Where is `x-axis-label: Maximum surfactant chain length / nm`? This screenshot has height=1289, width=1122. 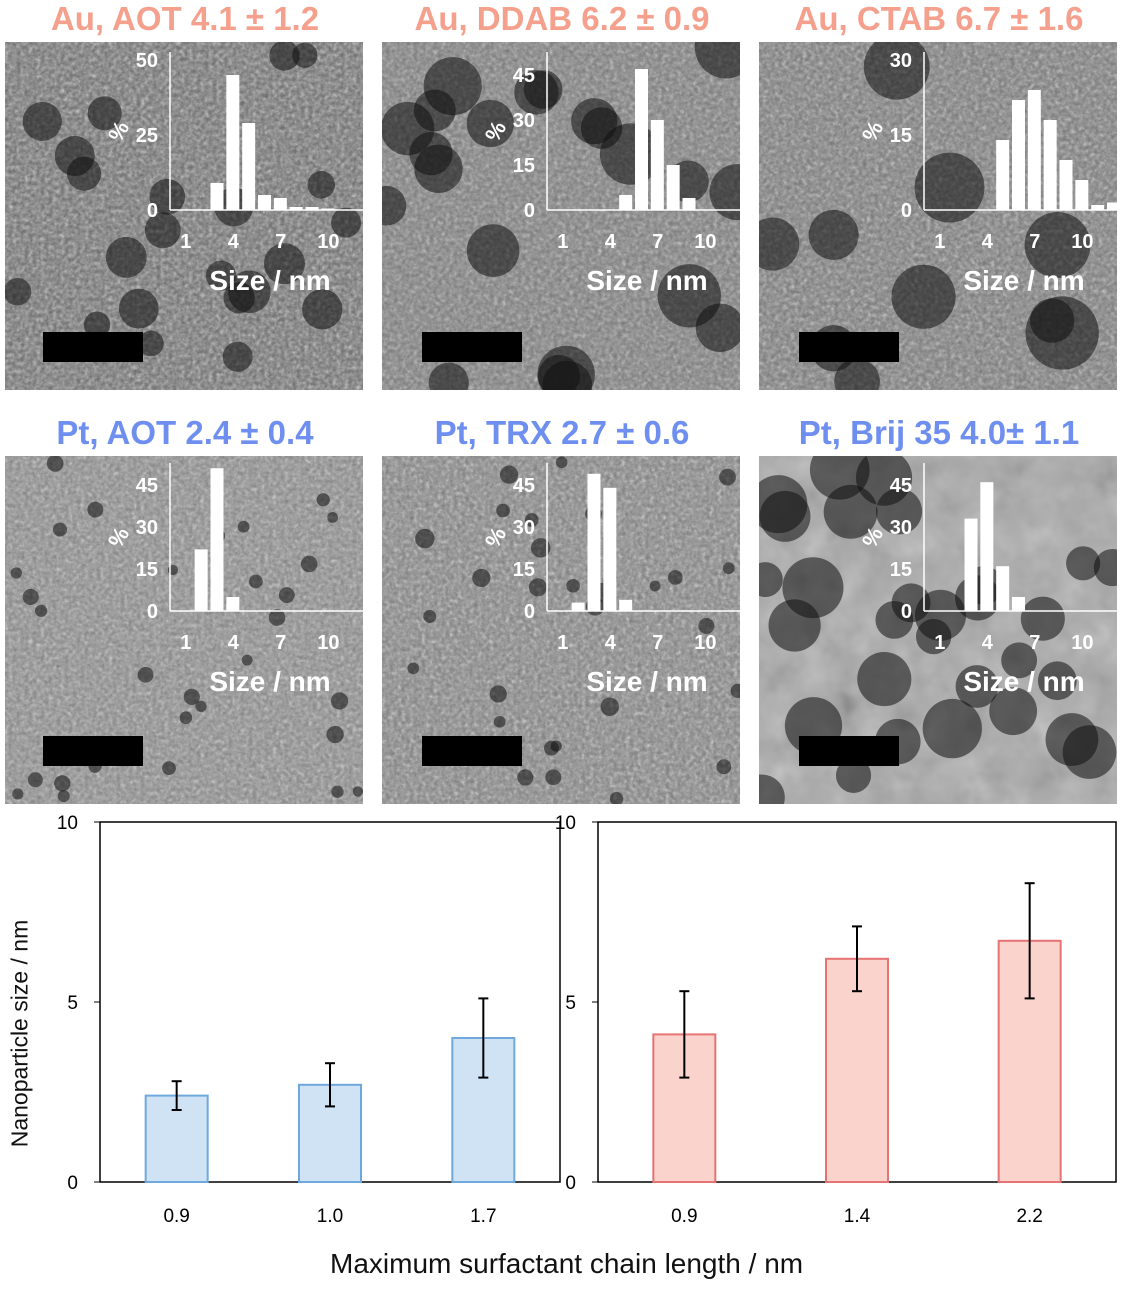 x-axis-label: Maximum surfactant chain length / nm is located at coordinates (567, 1263).